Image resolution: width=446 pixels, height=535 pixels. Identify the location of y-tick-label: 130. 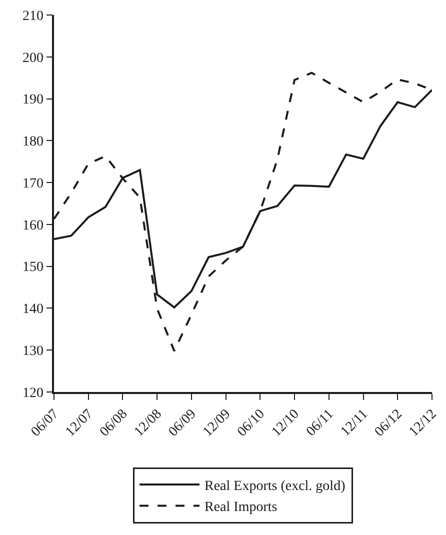
(33, 352).